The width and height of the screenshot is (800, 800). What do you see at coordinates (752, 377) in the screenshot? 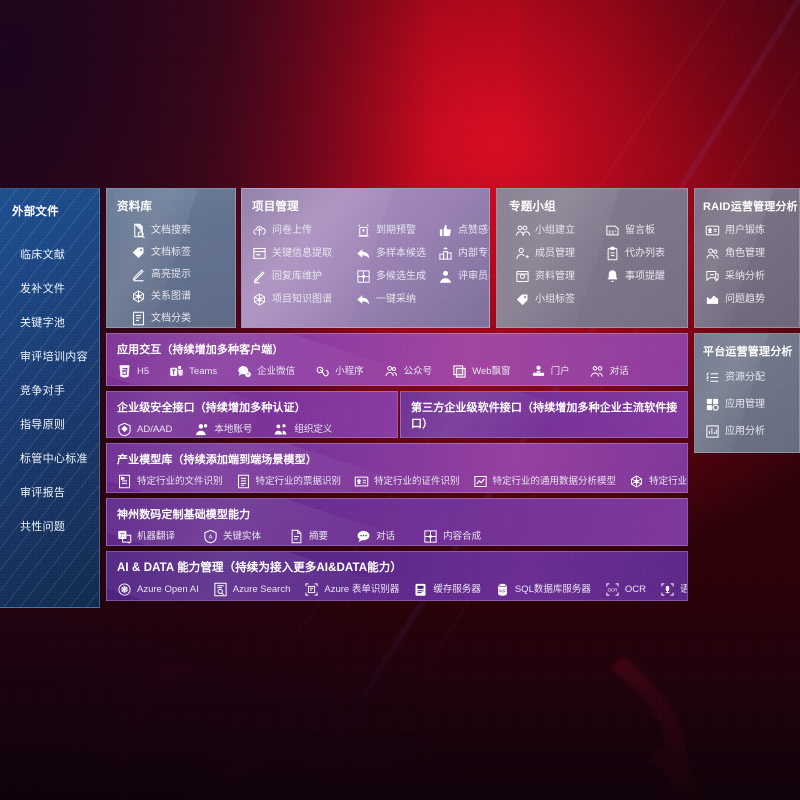
I see `item-resource-allocation: 资源分配` at bounding box center [752, 377].